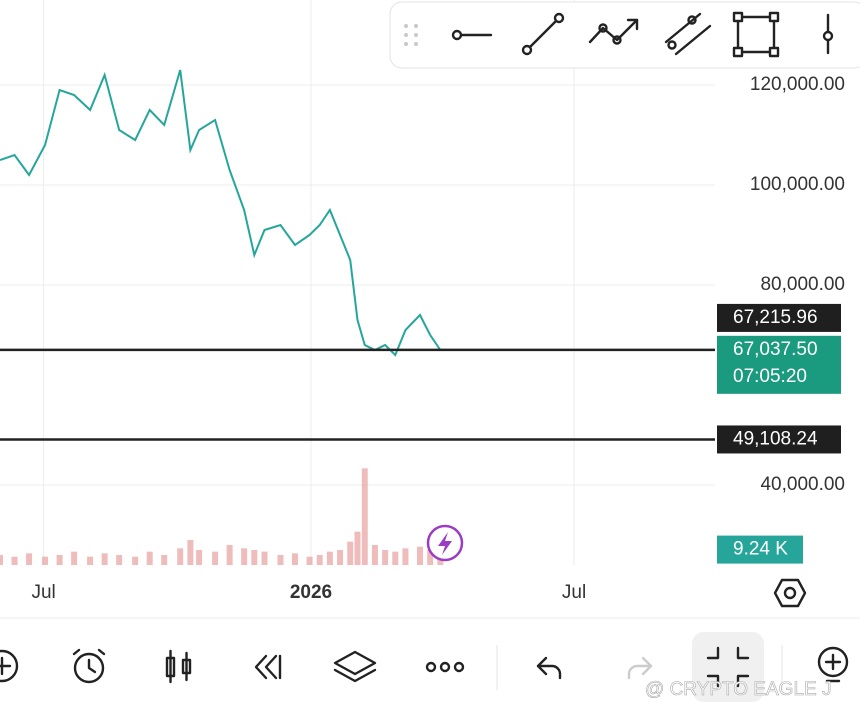 This screenshot has height=716, width=860. What do you see at coordinates (178, 666) in the screenshot?
I see `chart-type-button` at bounding box center [178, 666].